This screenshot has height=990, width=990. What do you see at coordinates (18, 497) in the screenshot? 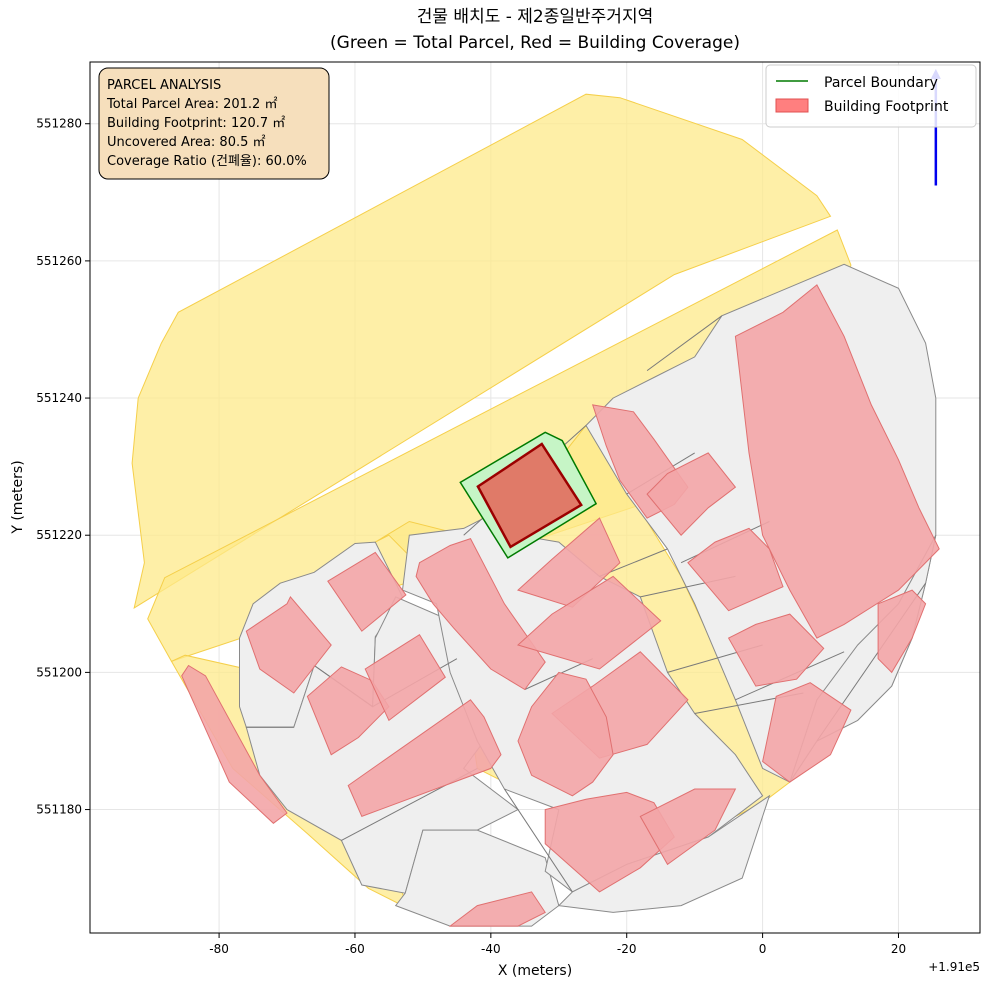
I see `y-axis-label: Y (meters)` at bounding box center [18, 497].